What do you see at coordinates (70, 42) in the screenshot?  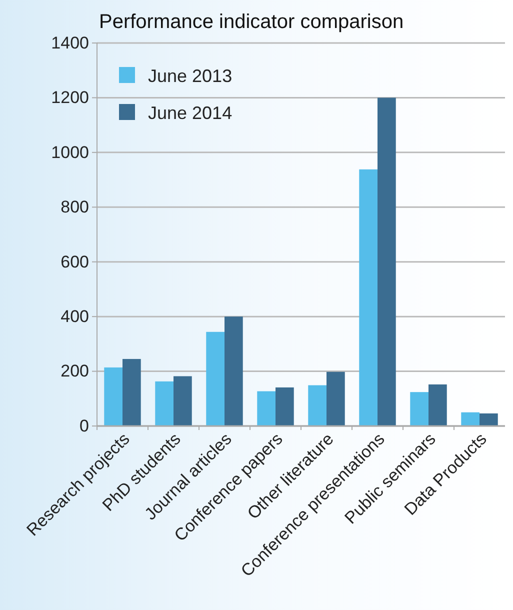 I see `y-tick-label: 1400` at bounding box center [70, 42].